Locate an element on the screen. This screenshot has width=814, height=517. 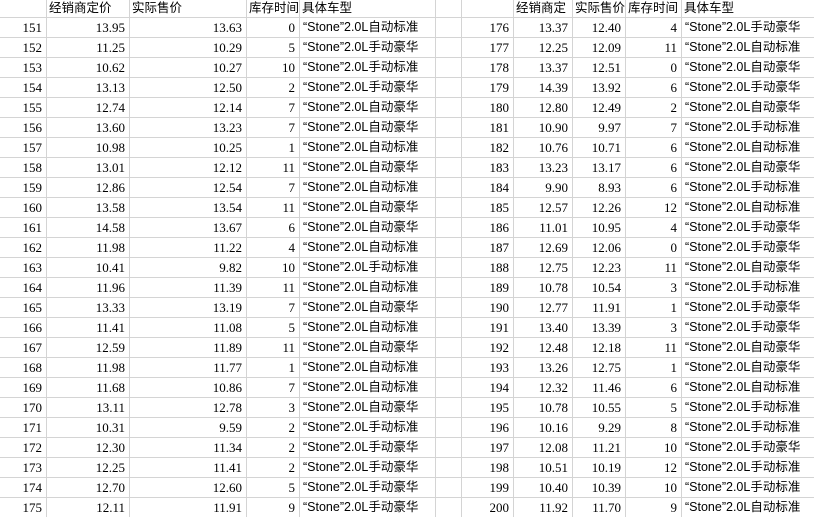
cell-dealer-price: 11.68 is located at coordinates (88, 388).